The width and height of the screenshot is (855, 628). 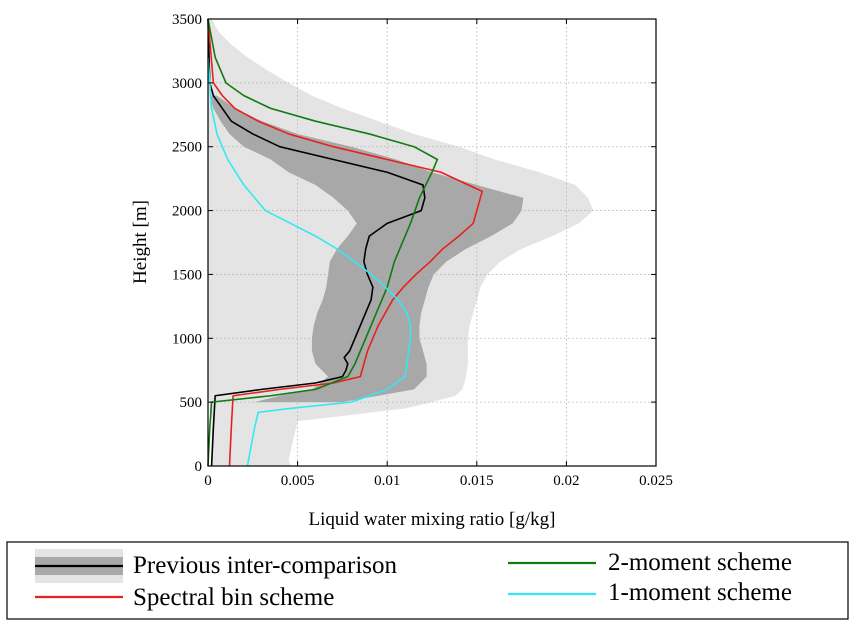 I want to click on legend-keys, so click(x=315, y=574).